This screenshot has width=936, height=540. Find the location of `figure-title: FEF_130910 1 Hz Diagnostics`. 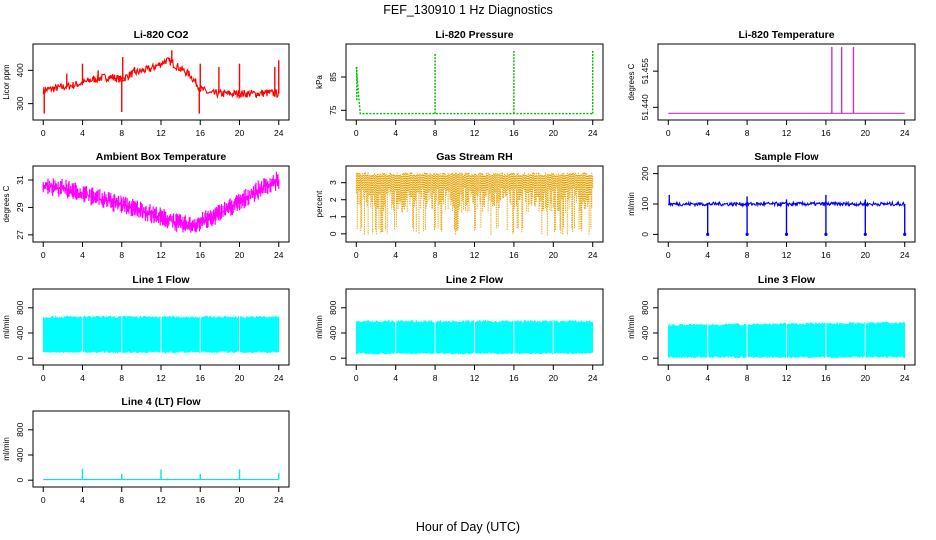

figure-title: FEF_130910 1 Hz Diagnostics is located at coordinates (468, 10).